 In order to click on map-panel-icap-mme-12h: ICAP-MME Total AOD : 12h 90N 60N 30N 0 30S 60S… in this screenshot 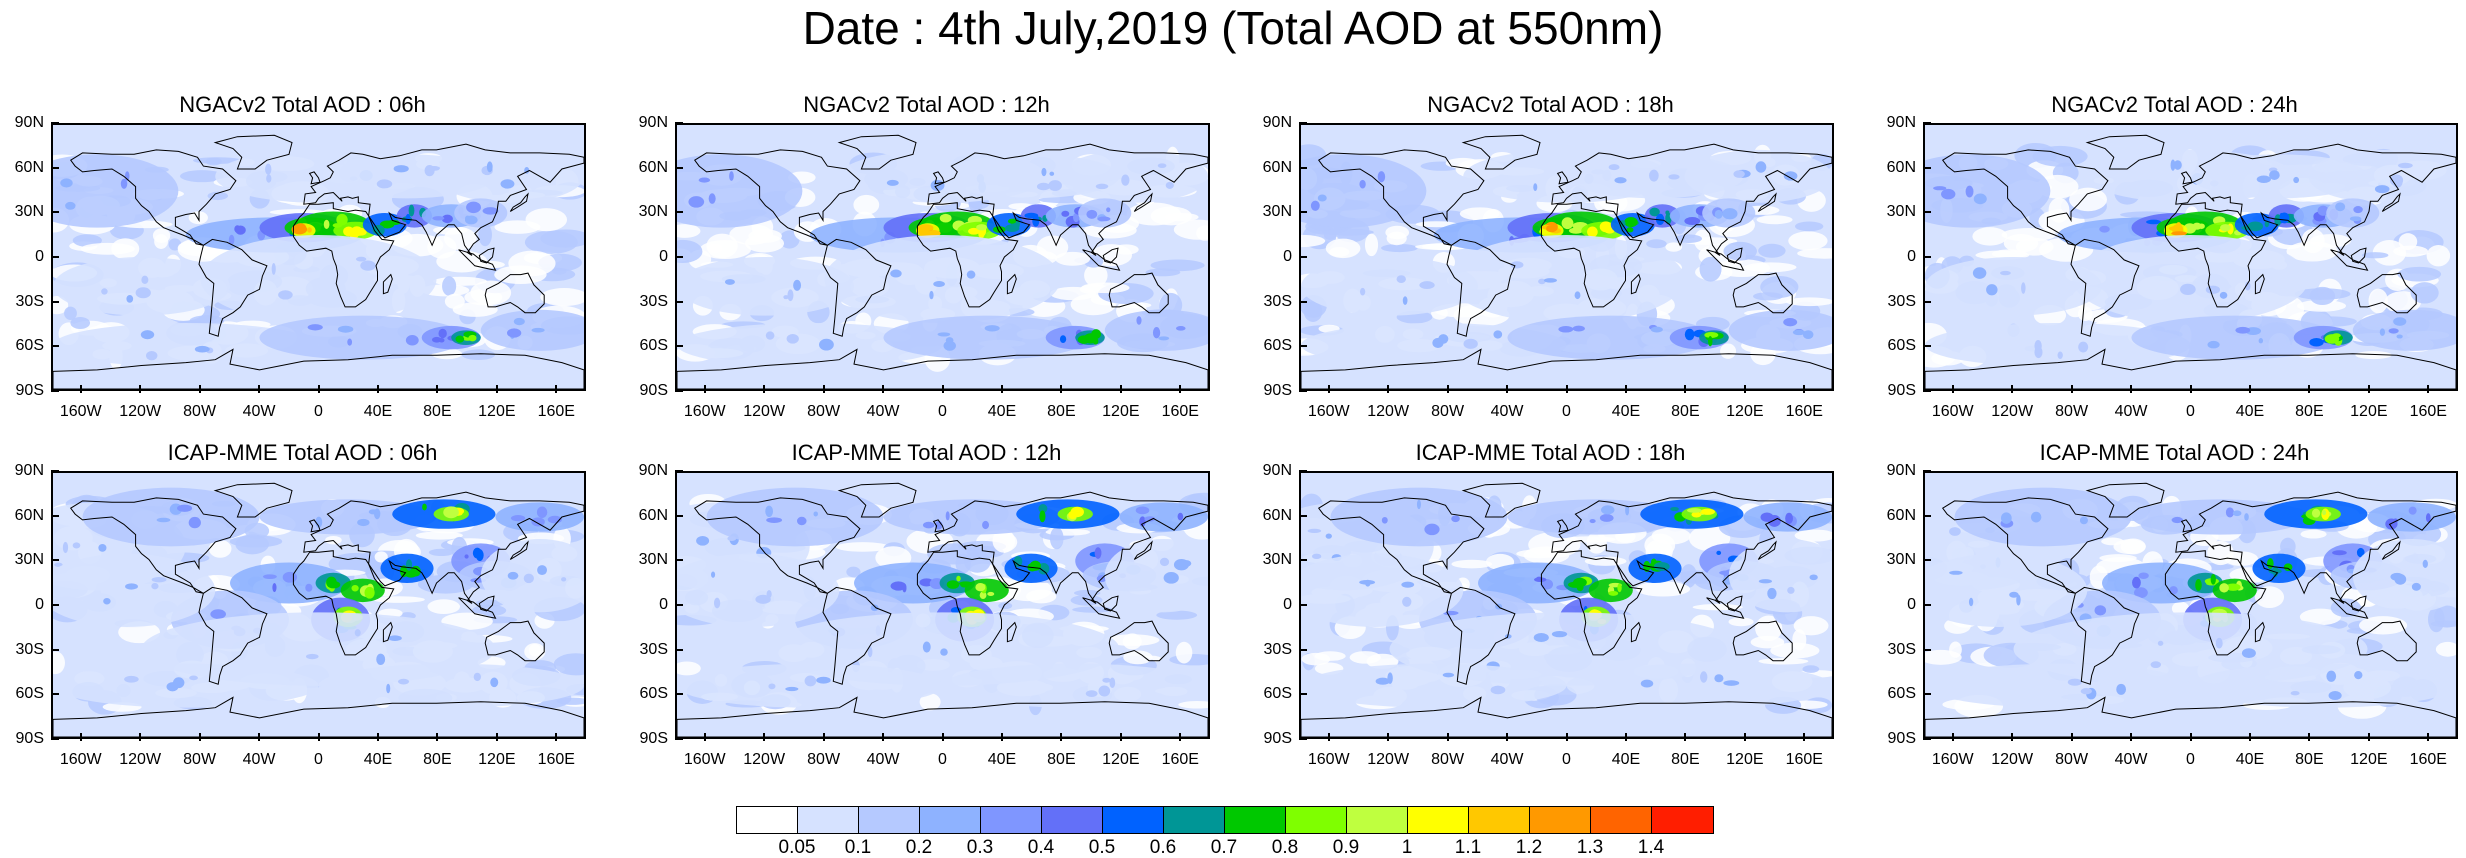, I will do `click(926, 615)`.